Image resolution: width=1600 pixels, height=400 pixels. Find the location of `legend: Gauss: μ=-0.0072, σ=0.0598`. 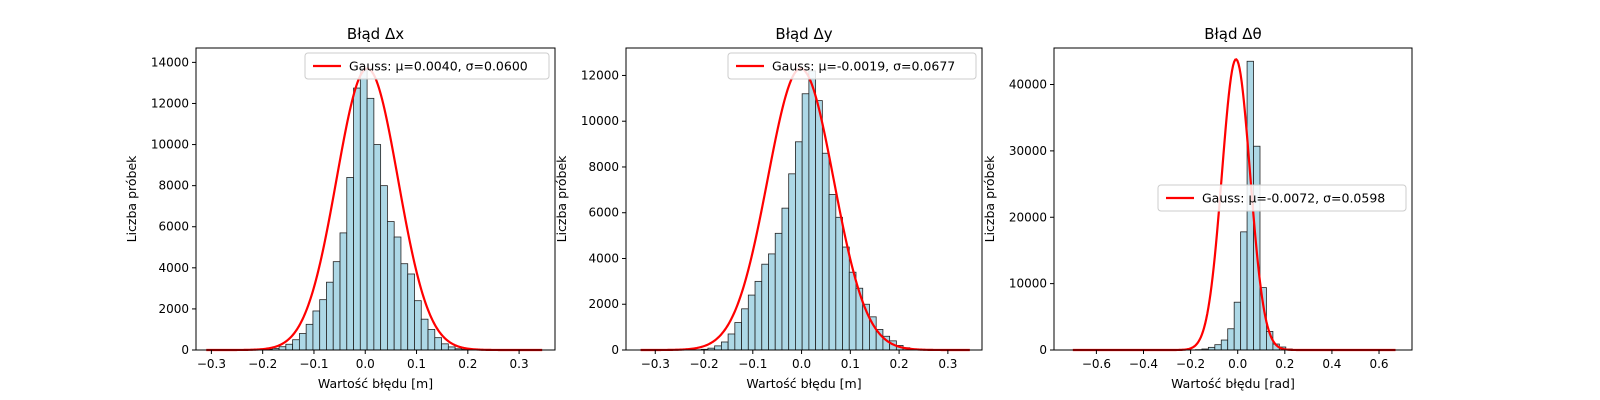

legend: Gauss: μ=-0.0072, σ=0.0598 is located at coordinates (1282, 198).